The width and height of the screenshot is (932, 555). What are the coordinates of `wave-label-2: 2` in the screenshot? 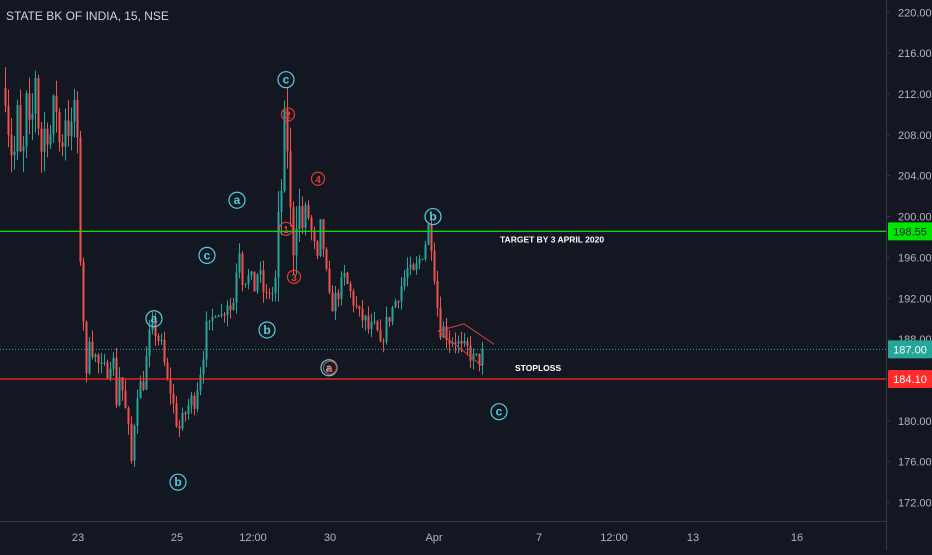 It's located at (288, 114).